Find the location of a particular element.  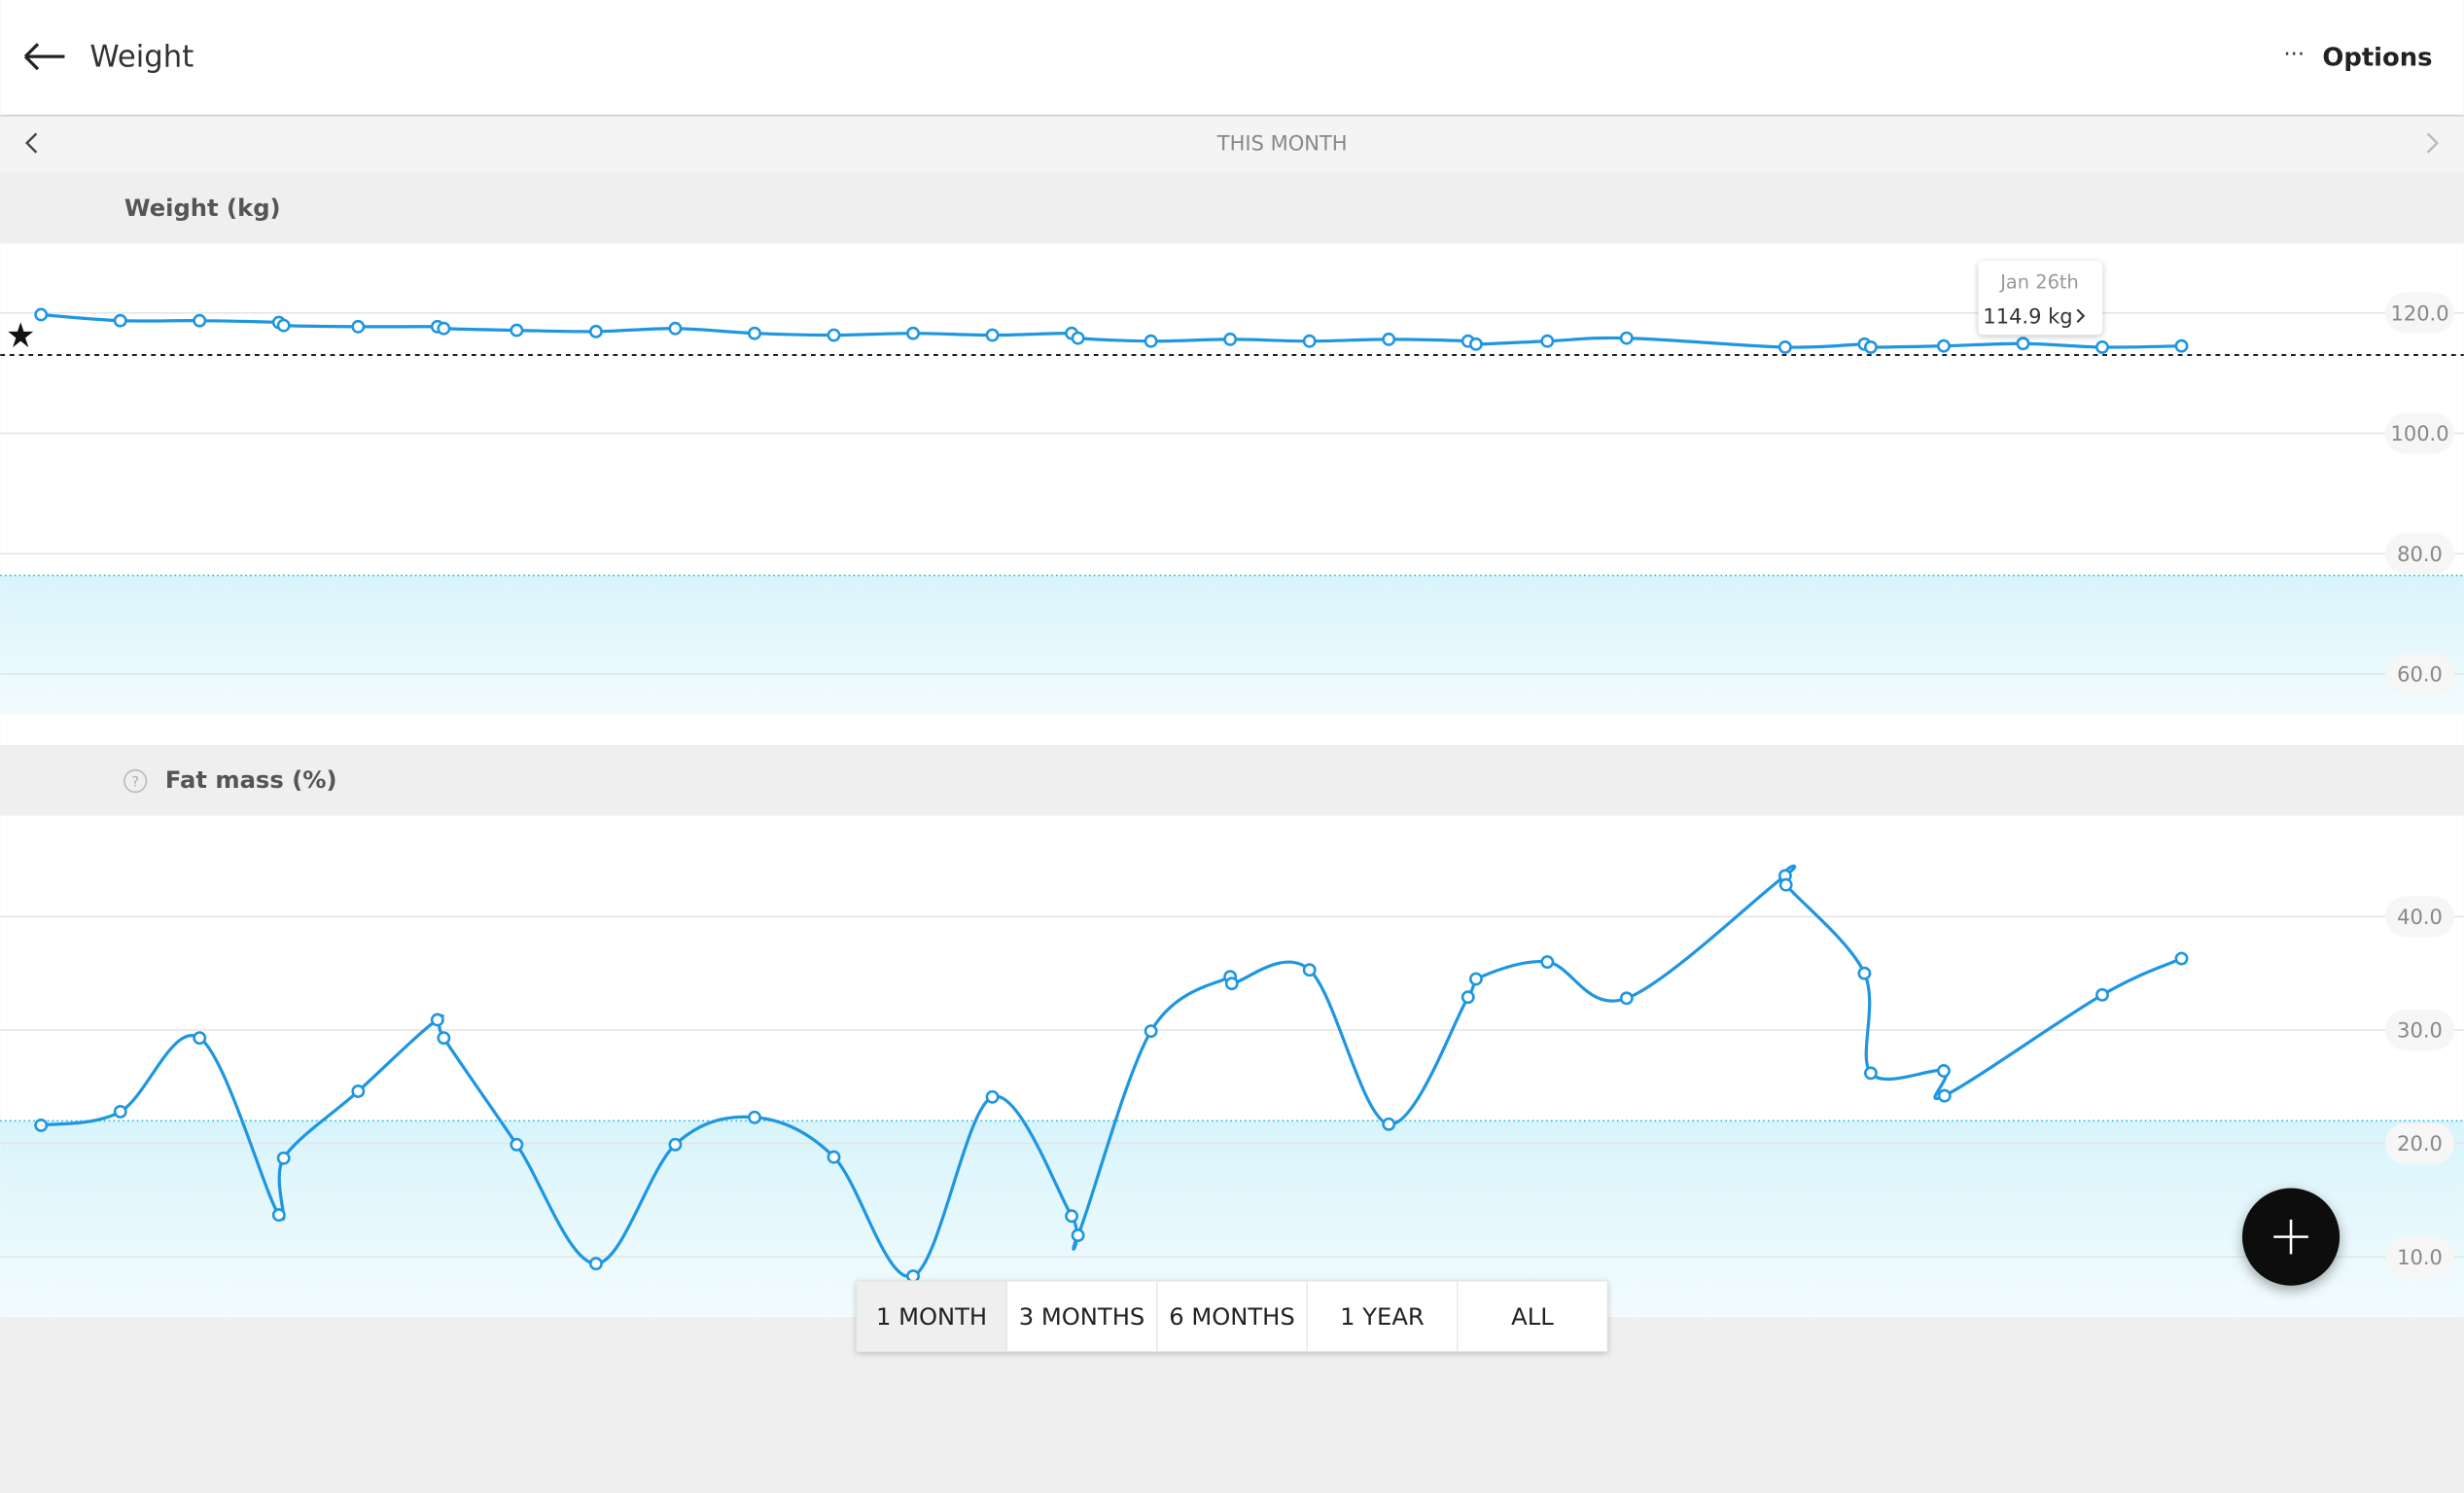

tooltip-date: Jan 26th is located at coordinates (2039, 281).